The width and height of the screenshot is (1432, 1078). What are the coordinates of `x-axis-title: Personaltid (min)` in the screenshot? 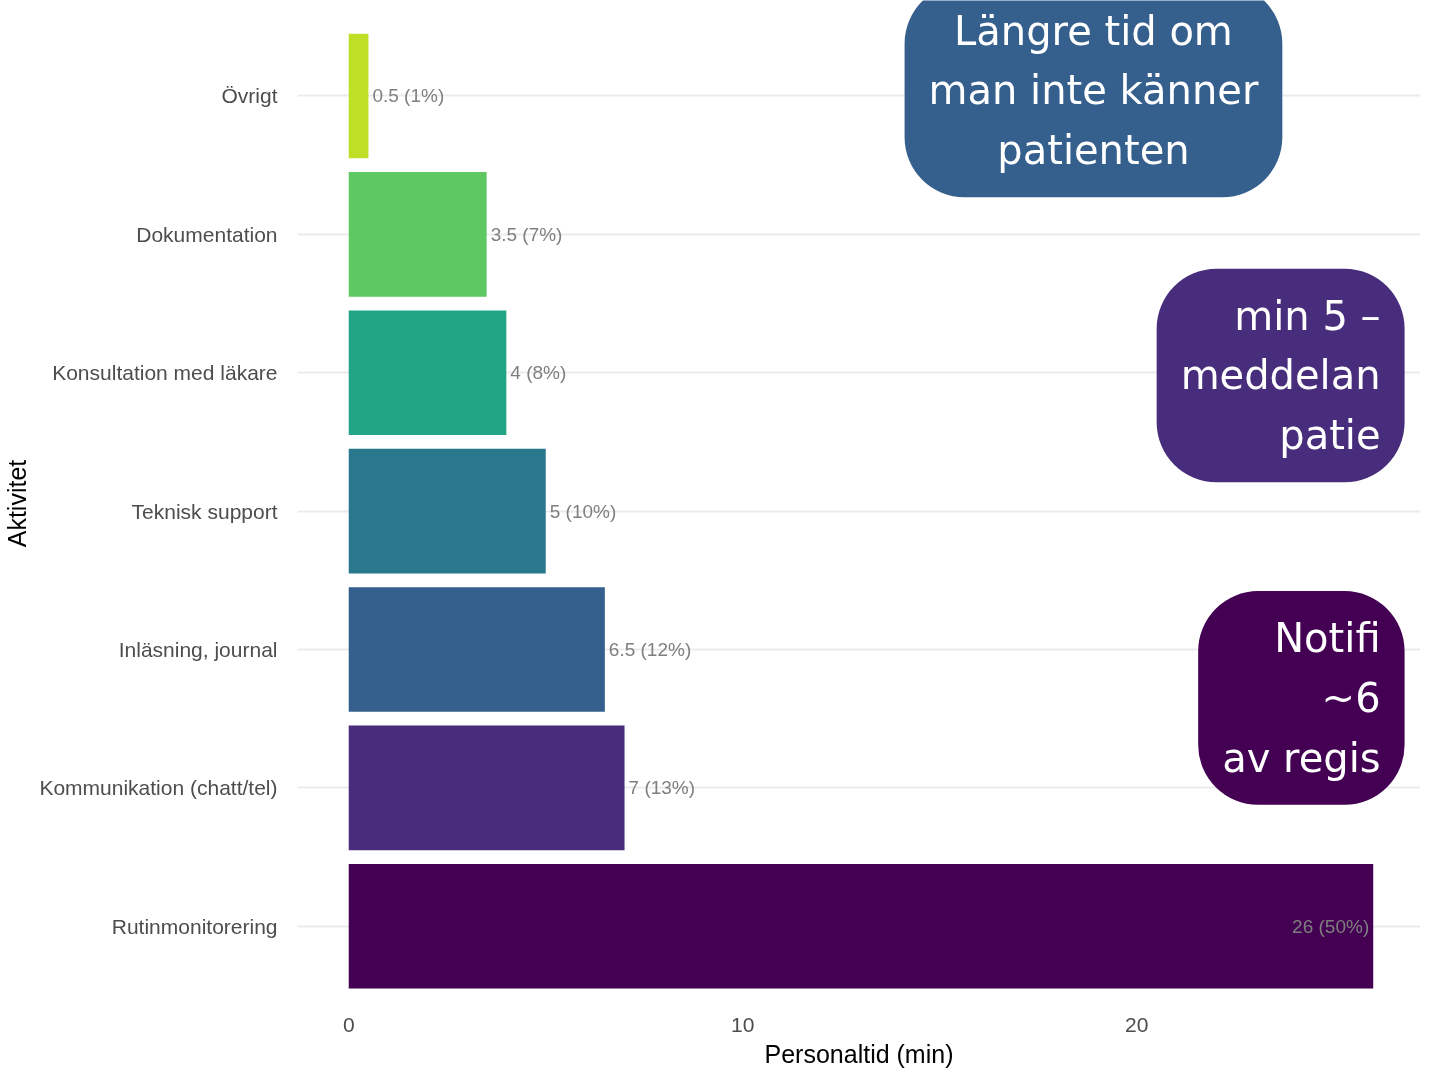 It's located at (859, 1053).